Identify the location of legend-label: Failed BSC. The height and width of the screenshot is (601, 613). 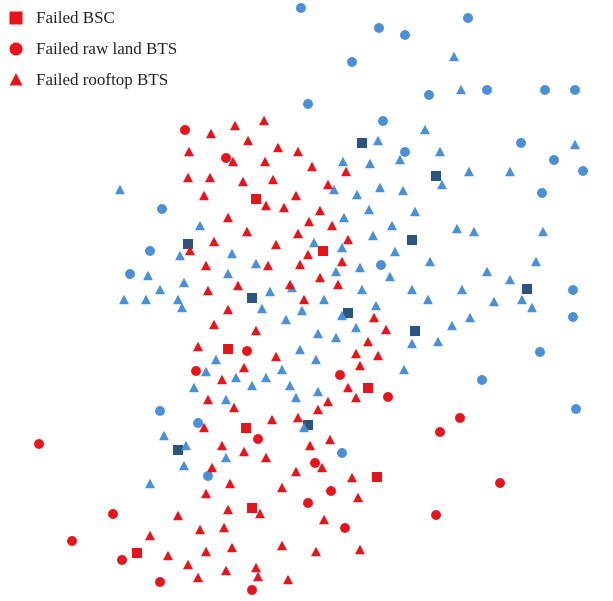
(75, 17).